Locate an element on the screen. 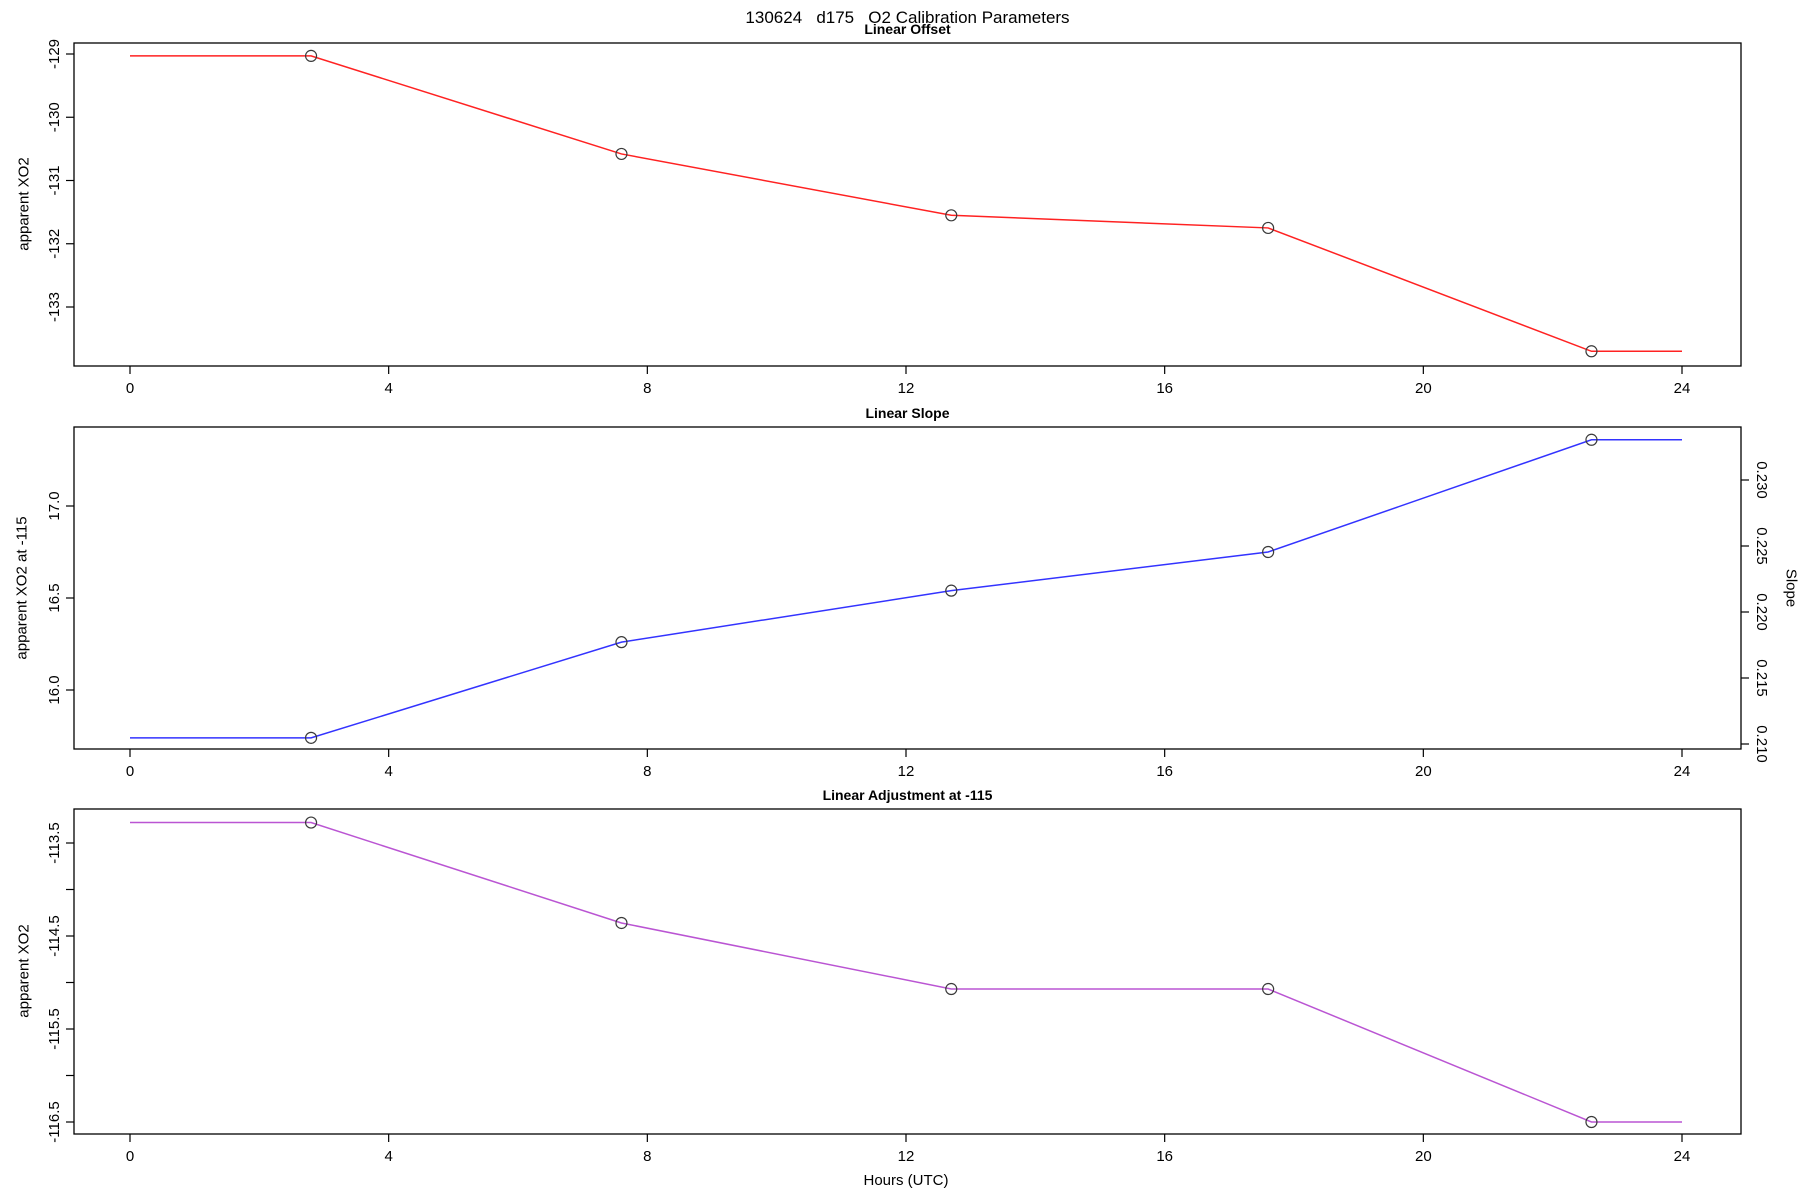  offset-y-axis-label: apparent XO2 is located at coordinates (24, 204).